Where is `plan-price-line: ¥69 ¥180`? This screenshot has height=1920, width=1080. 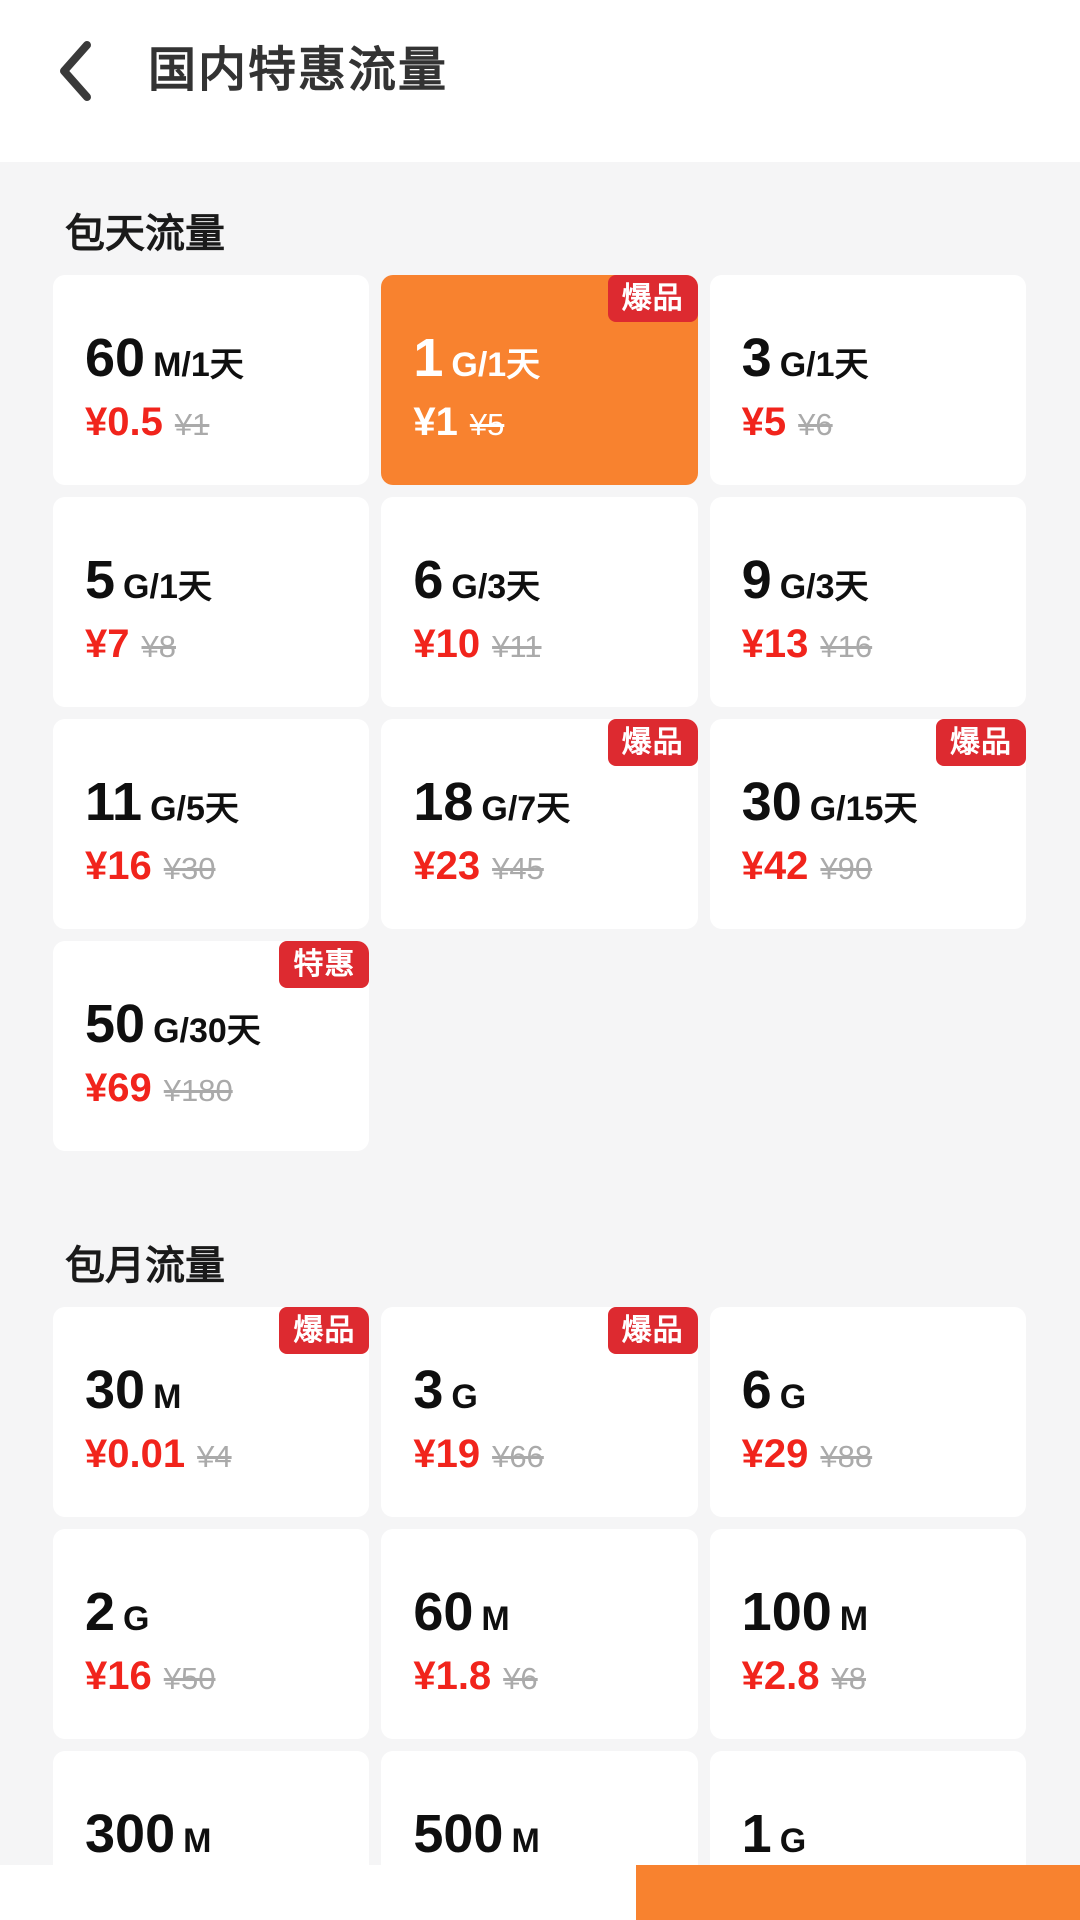 plan-price-line: ¥69 ¥180 is located at coordinates (227, 1088).